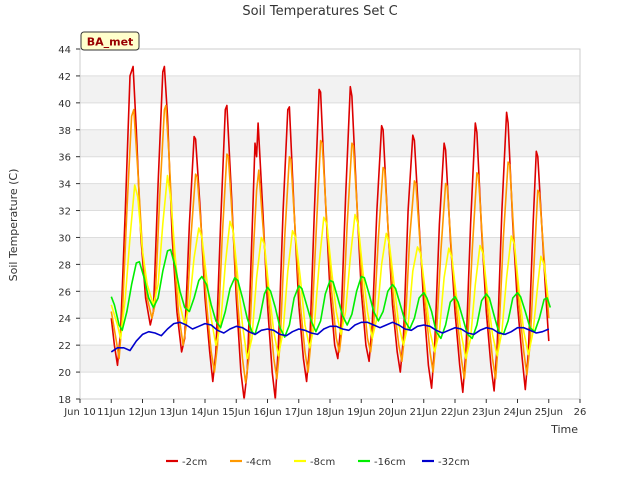  Describe the element at coordinates (64, 131) in the screenshot. I see `y-tick-label: 38` at that location.